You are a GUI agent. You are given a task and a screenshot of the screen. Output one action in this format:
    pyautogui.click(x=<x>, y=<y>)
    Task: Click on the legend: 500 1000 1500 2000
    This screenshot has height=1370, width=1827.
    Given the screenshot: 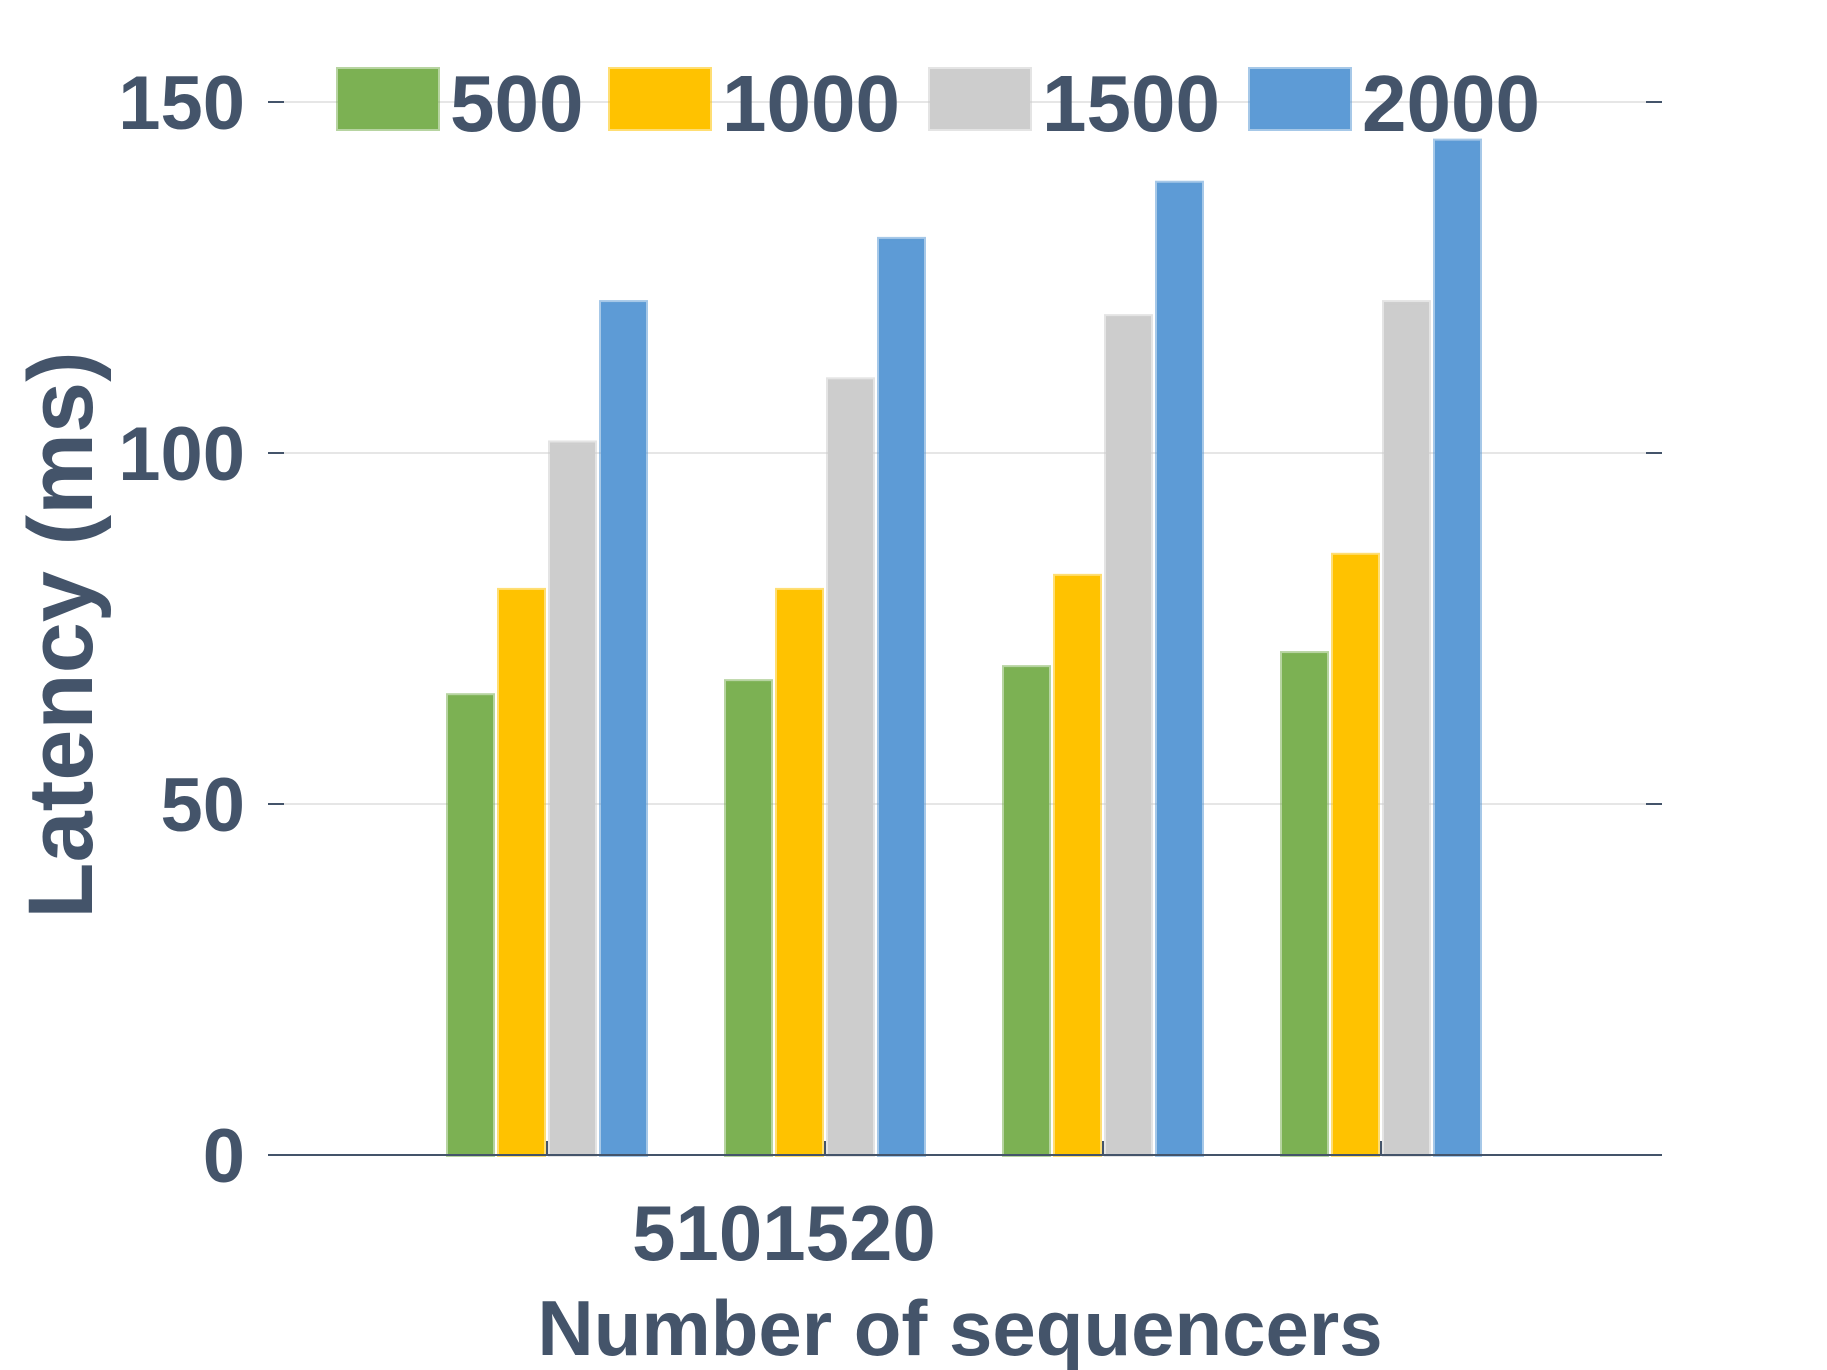 What is the action you would take?
    pyautogui.click(x=938, y=103)
    